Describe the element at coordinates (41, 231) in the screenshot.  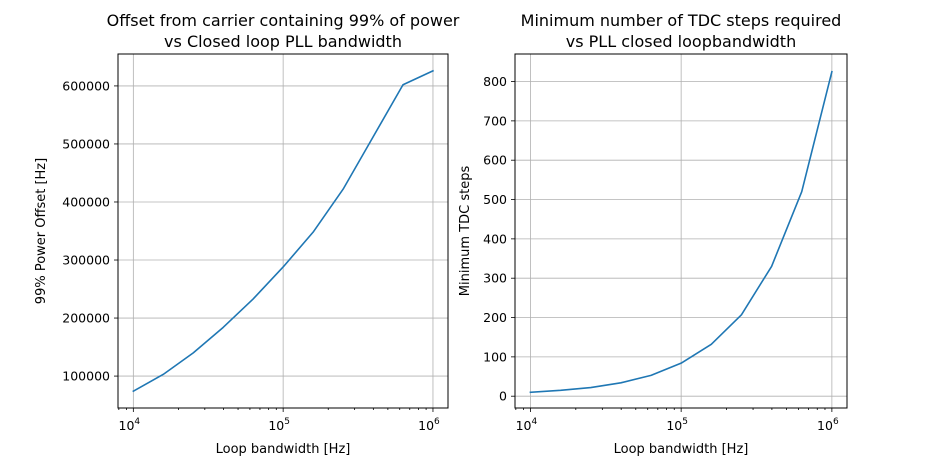
I see `y-axis-label: 99% Power Offset [Hz]` at that location.